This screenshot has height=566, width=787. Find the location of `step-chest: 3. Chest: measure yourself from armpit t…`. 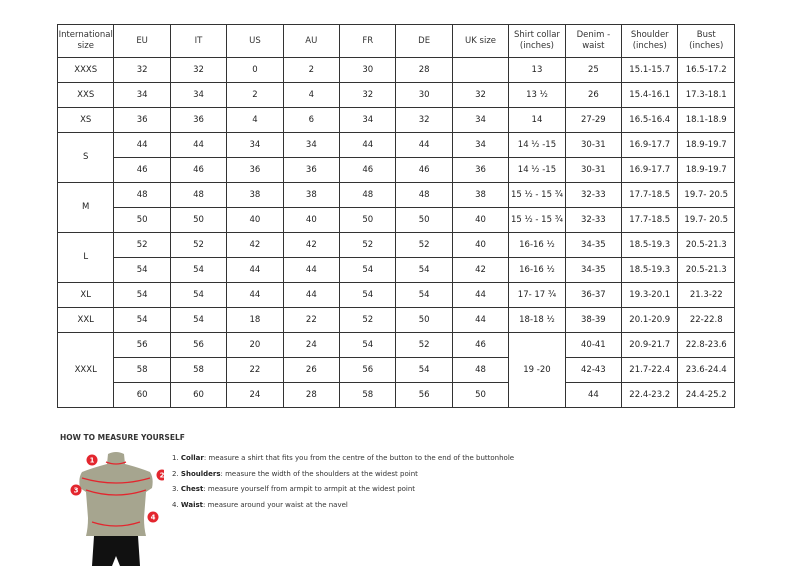

step-chest: 3. Chest: measure yourself from armpit t… is located at coordinates (294, 489).